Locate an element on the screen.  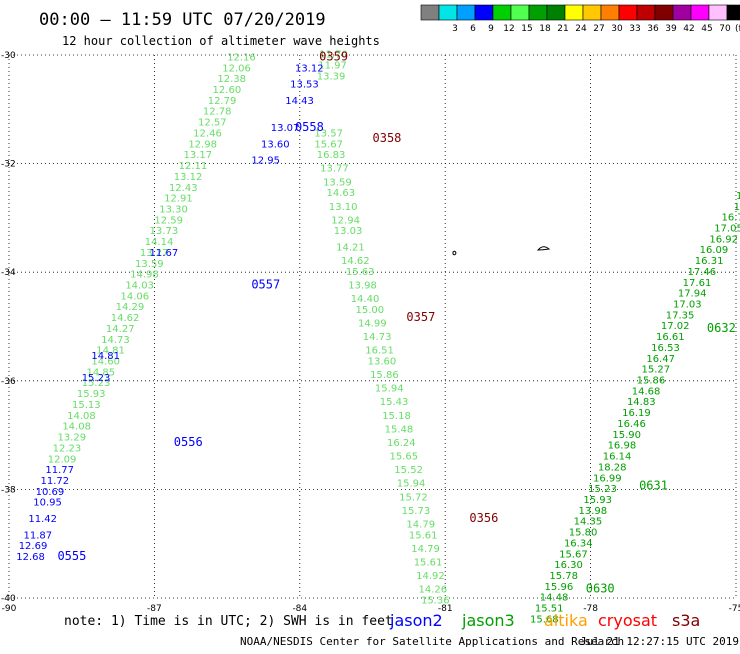
wave-height-label: 11.72 is located at coordinates (55, 481).